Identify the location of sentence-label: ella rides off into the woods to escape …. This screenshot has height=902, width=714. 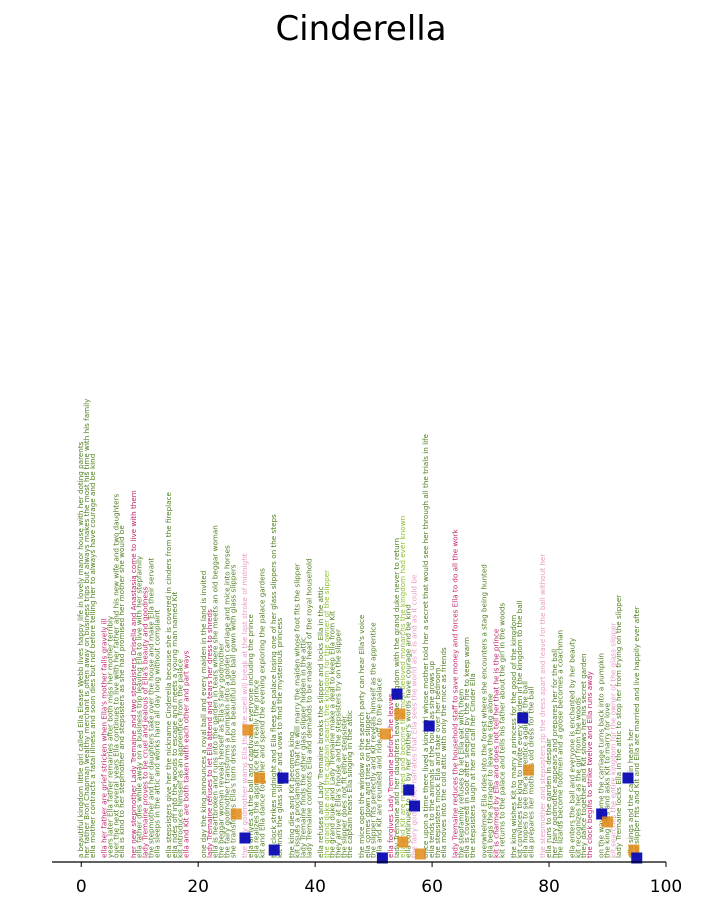
(174, 725).